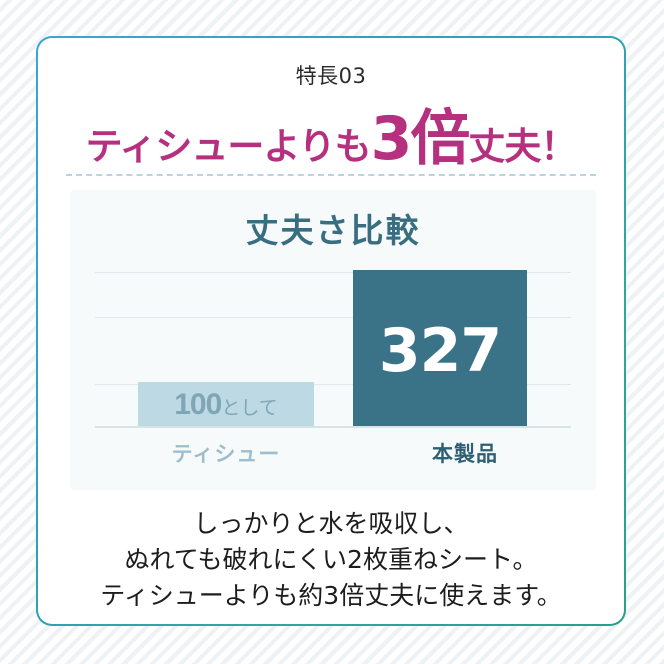  I want to click on bar-tissue-suffix: として, so click(249, 408).